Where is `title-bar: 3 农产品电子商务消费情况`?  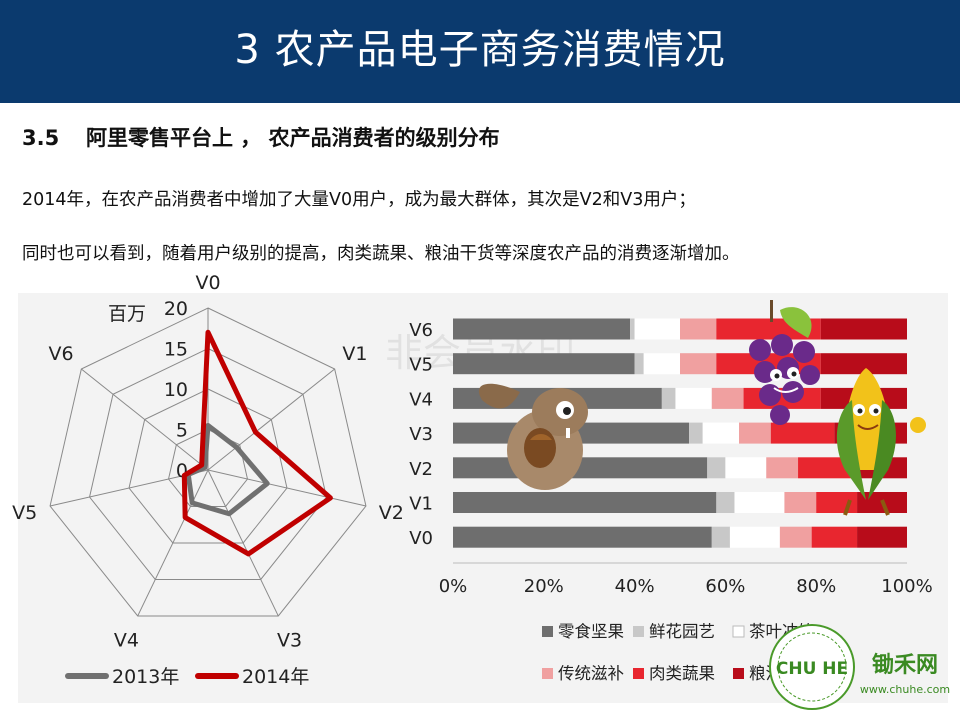 title-bar: 3 农产品电子商务消费情况 is located at coordinates (480, 51).